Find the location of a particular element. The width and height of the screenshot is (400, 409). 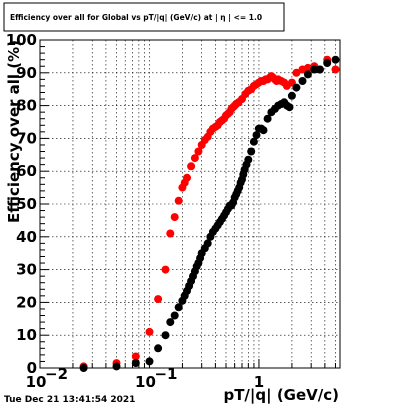

y-tick-label: 70 is located at coordinates (26, 138).